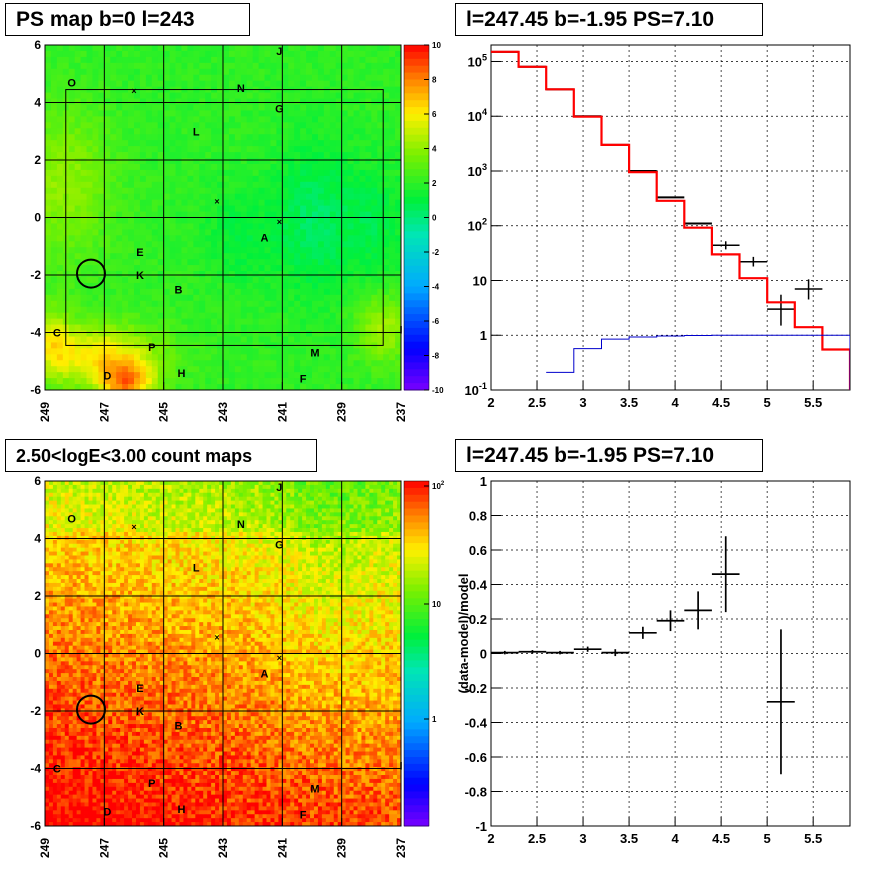 The width and height of the screenshot is (896, 877). What do you see at coordinates (151, 784) in the screenshot?
I see `source-label-P: P` at bounding box center [151, 784].